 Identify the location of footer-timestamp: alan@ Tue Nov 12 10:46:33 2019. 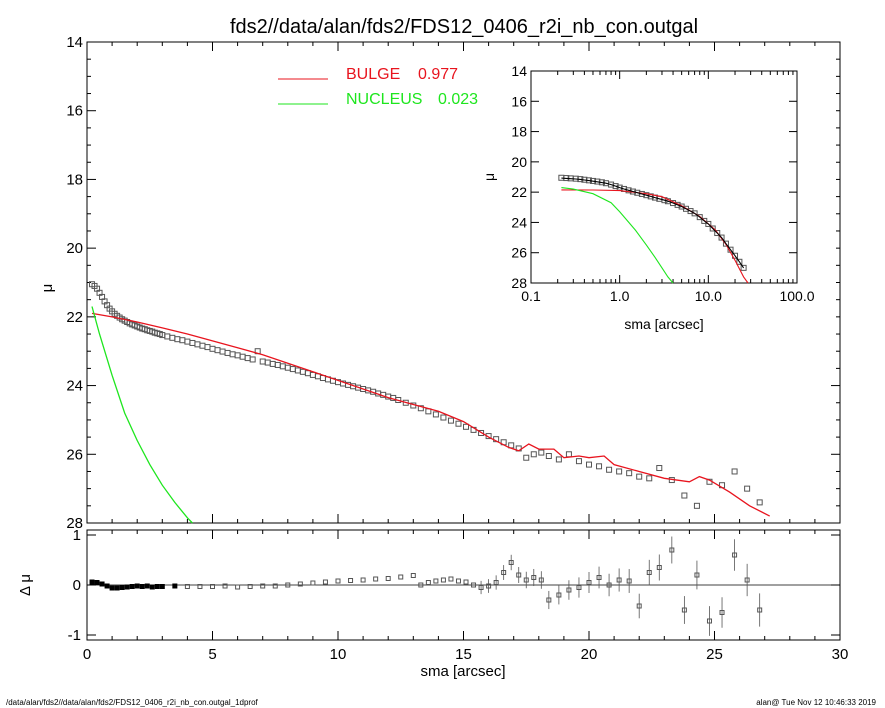
(816, 702).